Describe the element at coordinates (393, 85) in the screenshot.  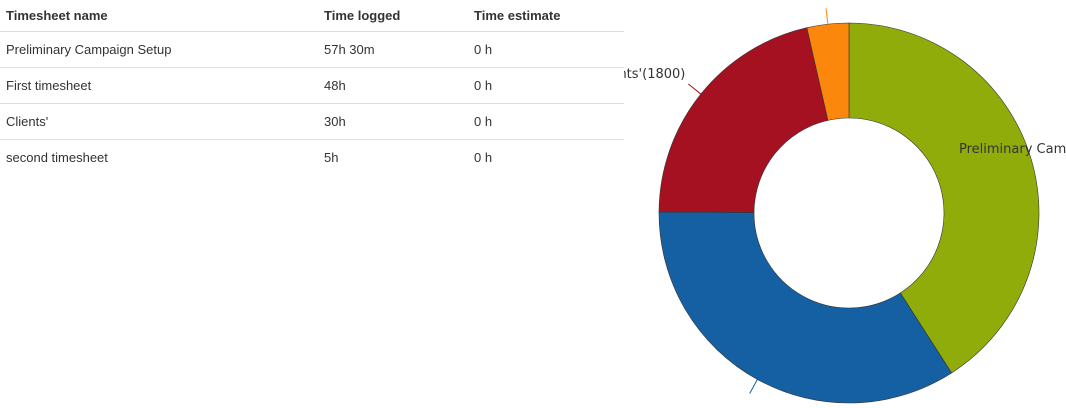
I see `cell-time-logged: 48h` at that location.